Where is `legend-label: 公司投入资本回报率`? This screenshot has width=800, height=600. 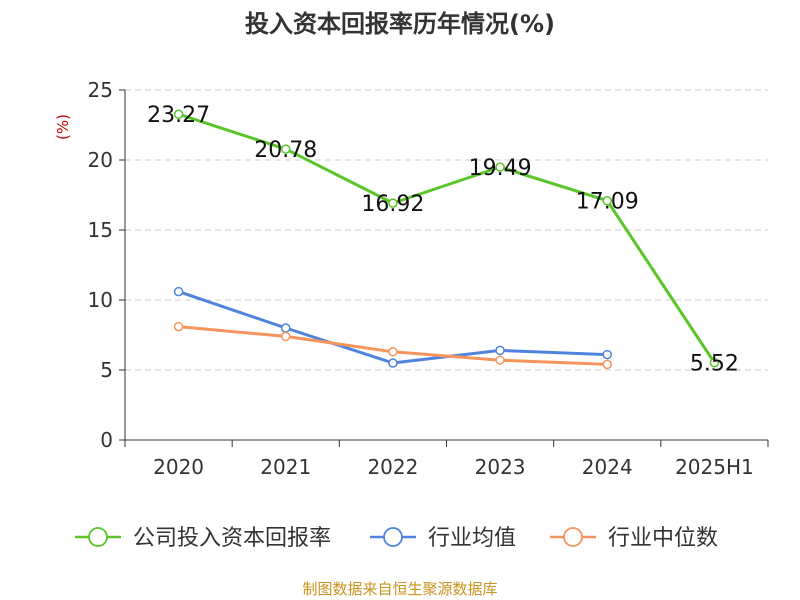 legend-label: 公司投入资本回报率 is located at coordinates (232, 538).